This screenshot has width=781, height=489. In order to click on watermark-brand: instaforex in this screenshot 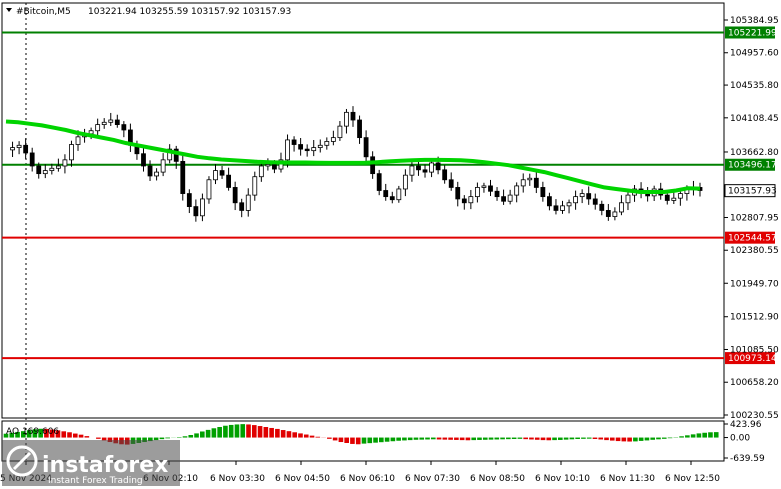, I will do `click(105, 465)`.